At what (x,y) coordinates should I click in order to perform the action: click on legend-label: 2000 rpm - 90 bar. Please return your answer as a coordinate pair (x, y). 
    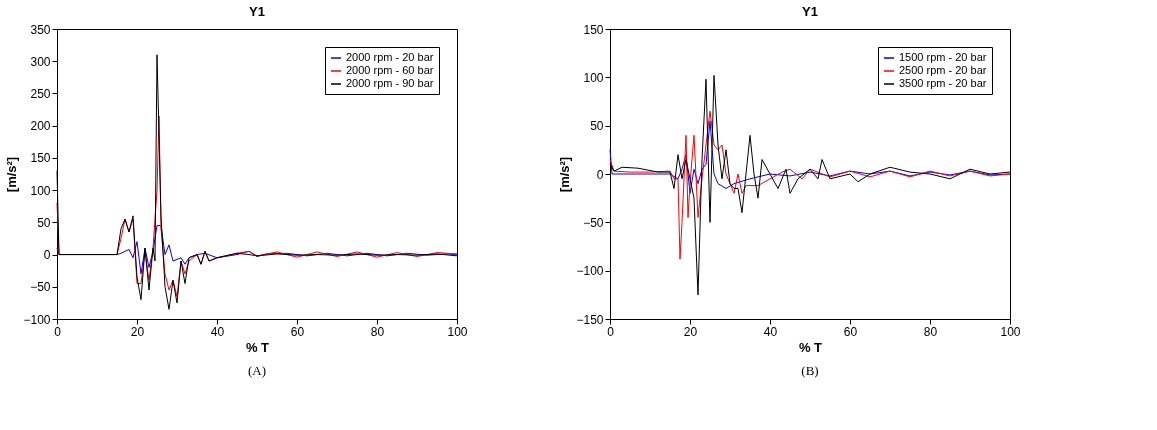
    Looking at the image, I should click on (390, 83).